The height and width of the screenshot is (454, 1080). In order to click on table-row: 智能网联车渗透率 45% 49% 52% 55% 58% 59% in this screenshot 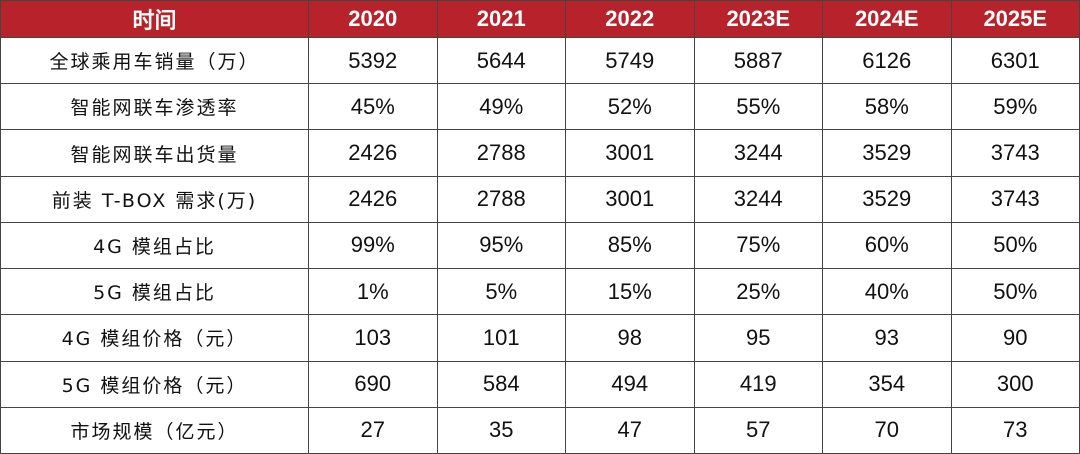, I will do `click(540, 107)`.